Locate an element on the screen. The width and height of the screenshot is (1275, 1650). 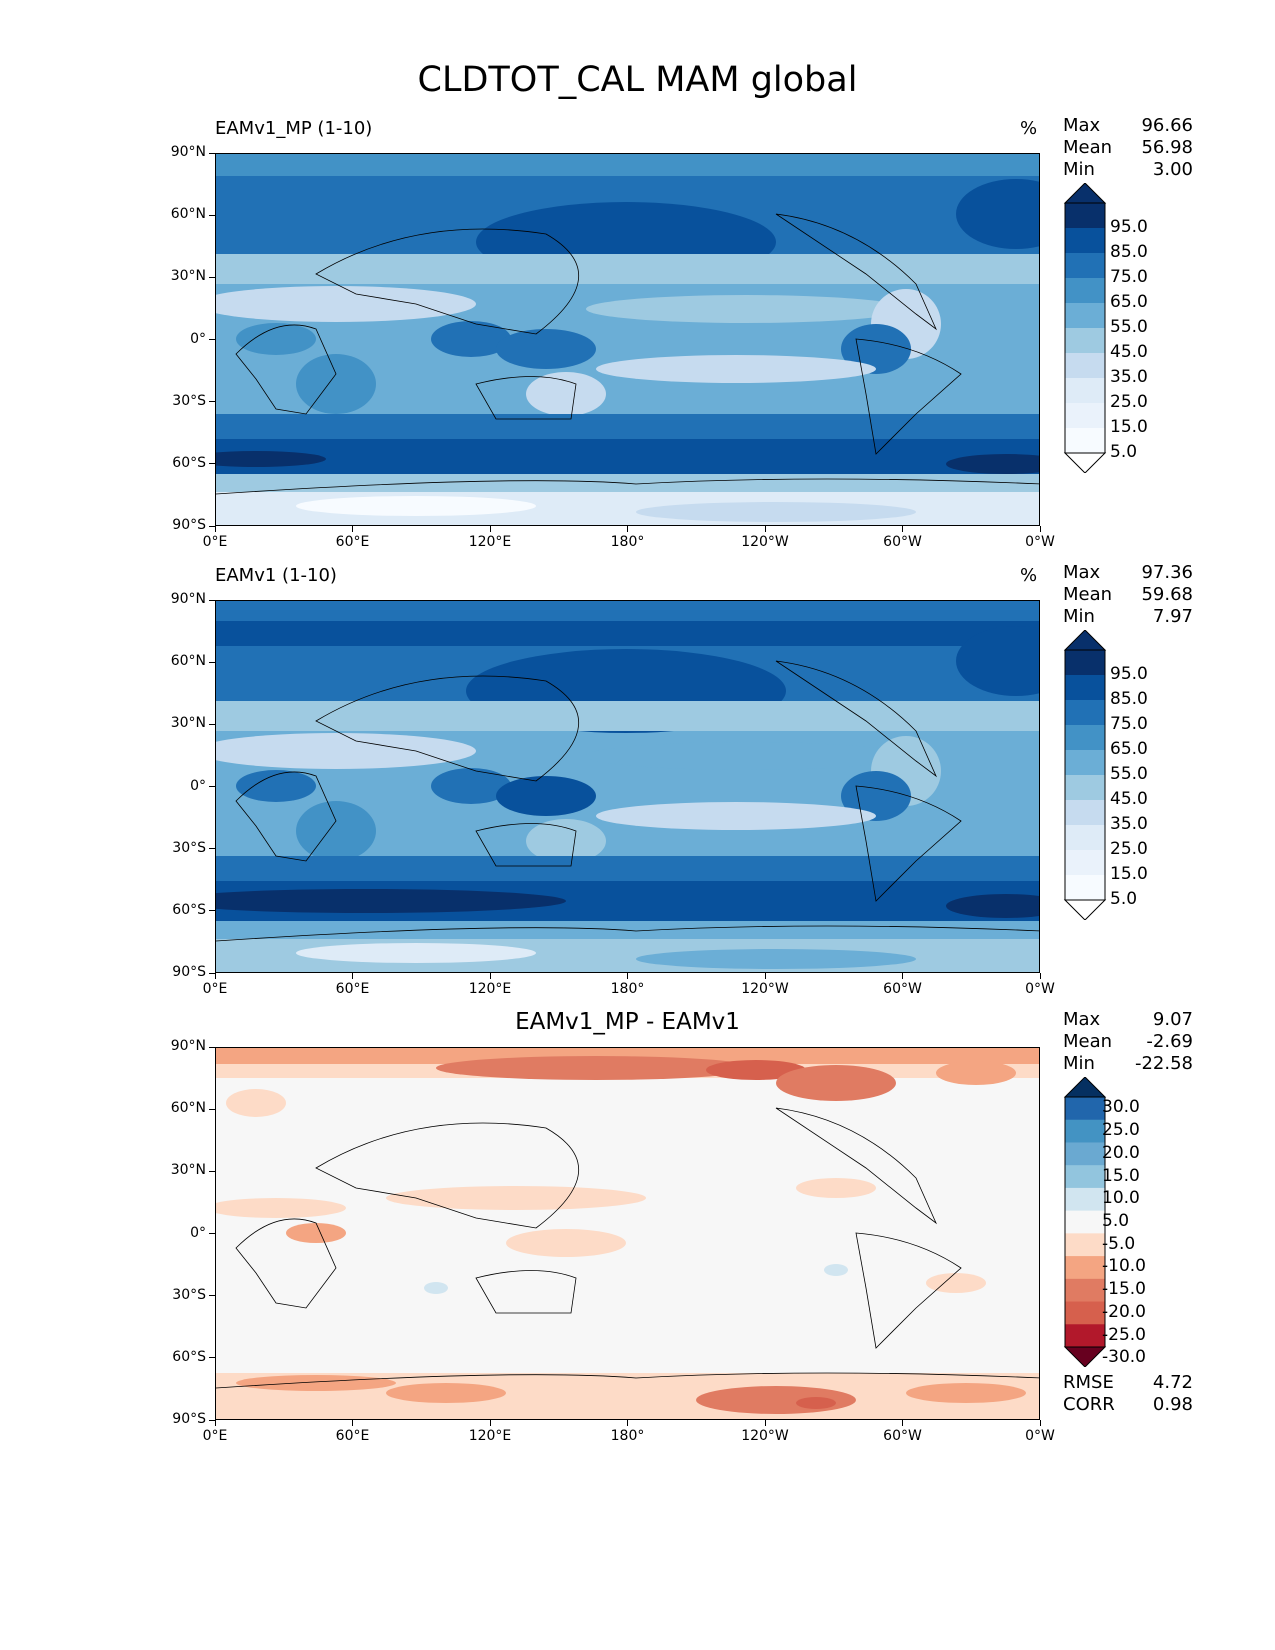
stat-min-value: 7.97 is located at coordinates (1172, 616).